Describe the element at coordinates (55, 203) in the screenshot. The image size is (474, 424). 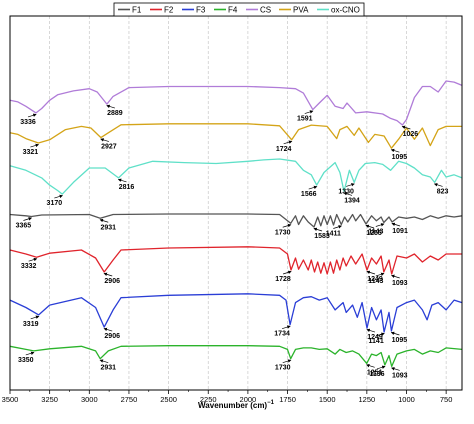
I see `annotation-label-ox-cno-3170: 3170` at that location.